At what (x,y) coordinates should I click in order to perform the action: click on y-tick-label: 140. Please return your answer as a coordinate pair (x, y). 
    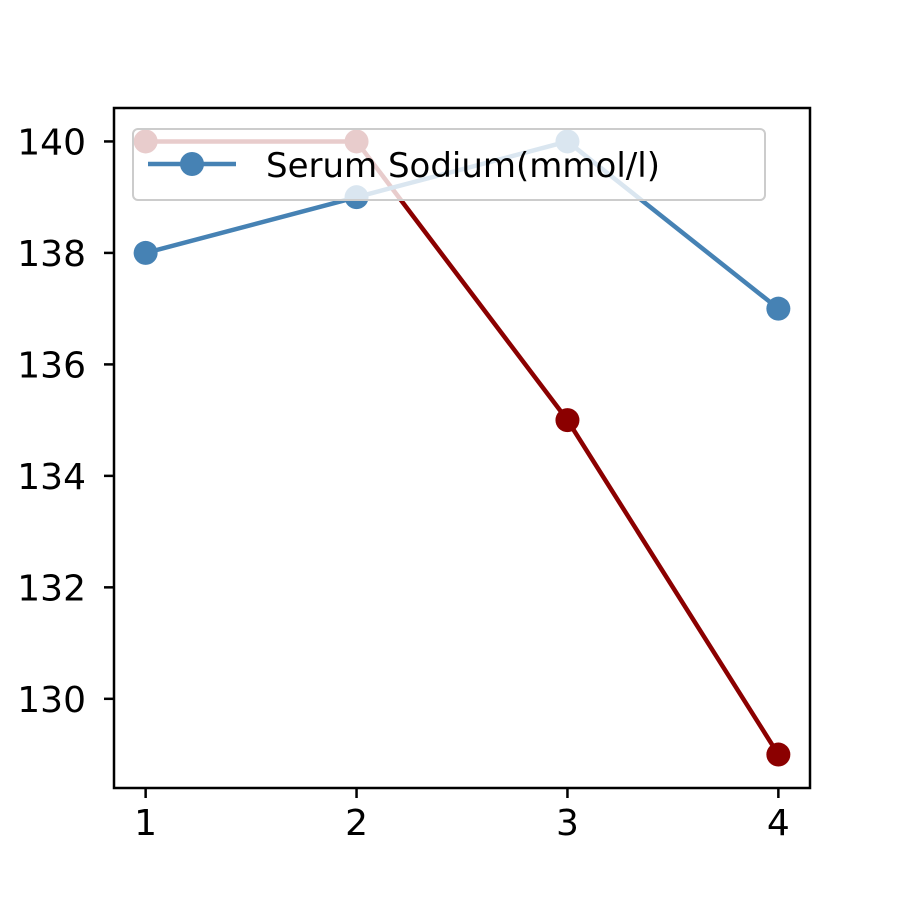
    Looking at the image, I should click on (51, 142).